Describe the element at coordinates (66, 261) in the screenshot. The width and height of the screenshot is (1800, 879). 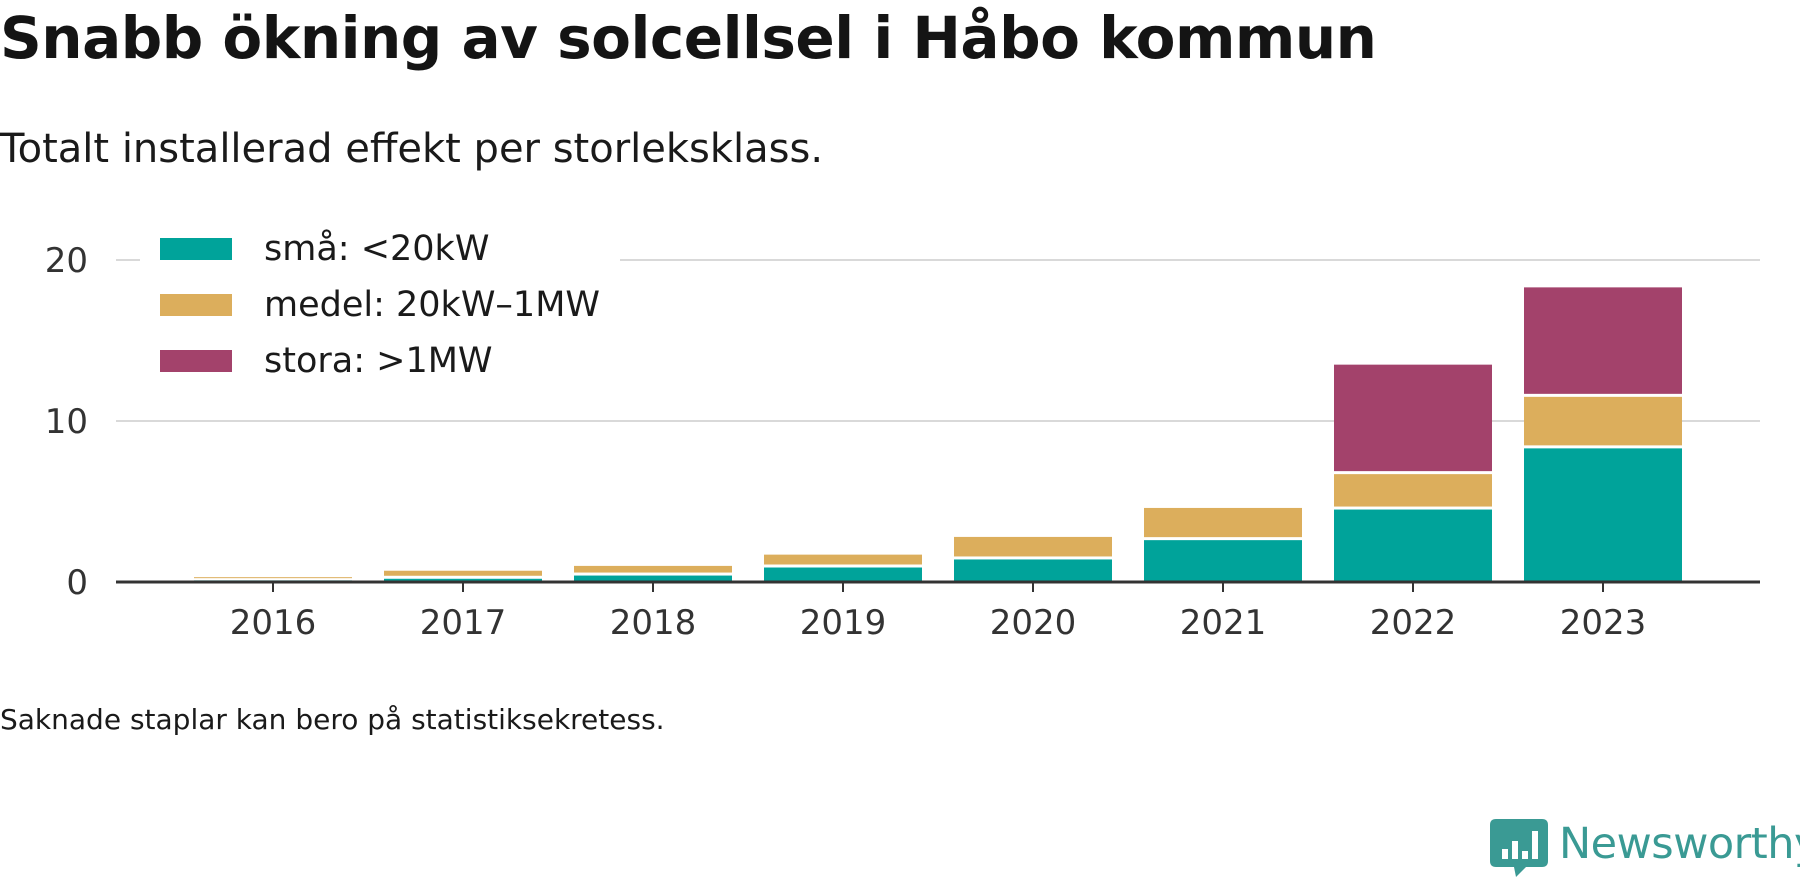
I see `y-tick-label: 20` at that location.